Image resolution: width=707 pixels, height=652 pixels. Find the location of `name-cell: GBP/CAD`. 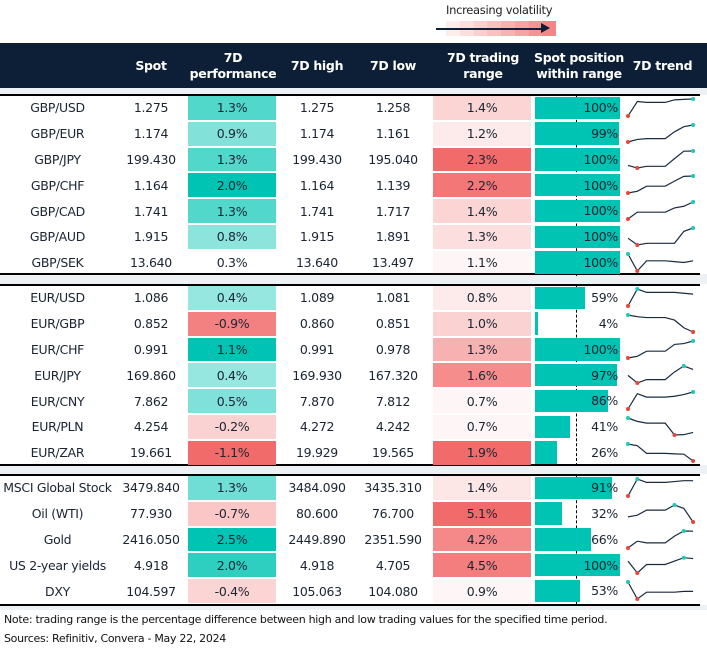

name-cell: GBP/CAD is located at coordinates (57, 211).